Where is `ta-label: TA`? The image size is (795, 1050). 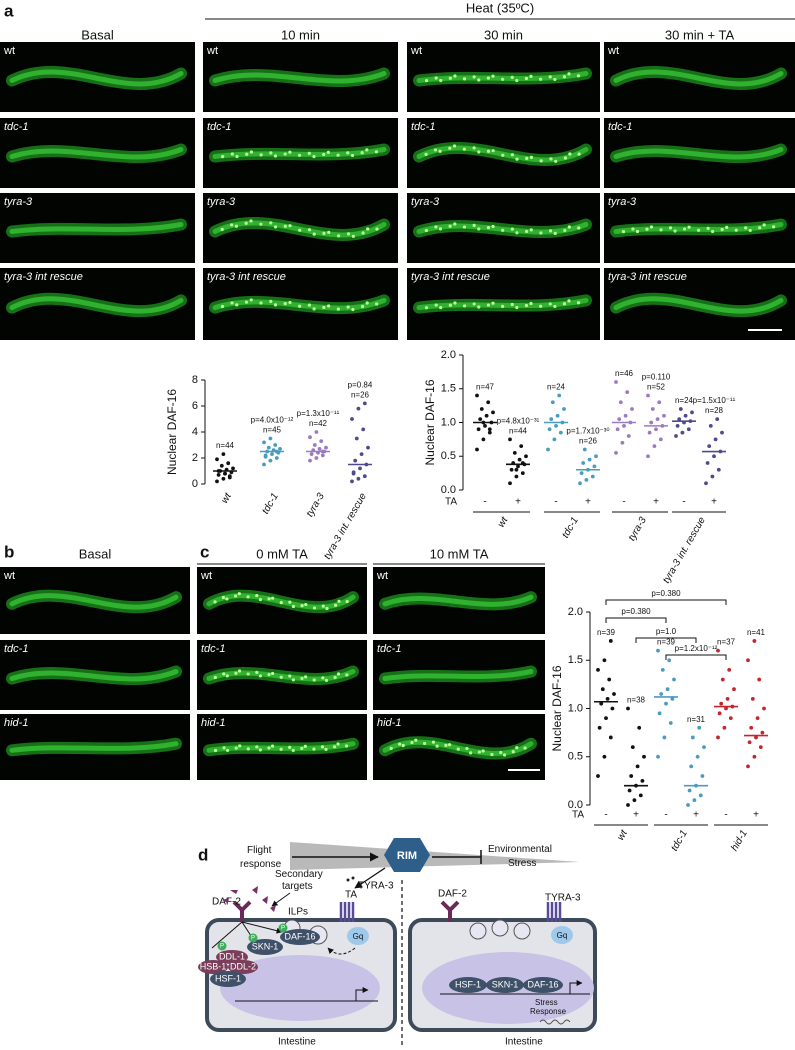 ta-label: TA is located at coordinates (578, 815).